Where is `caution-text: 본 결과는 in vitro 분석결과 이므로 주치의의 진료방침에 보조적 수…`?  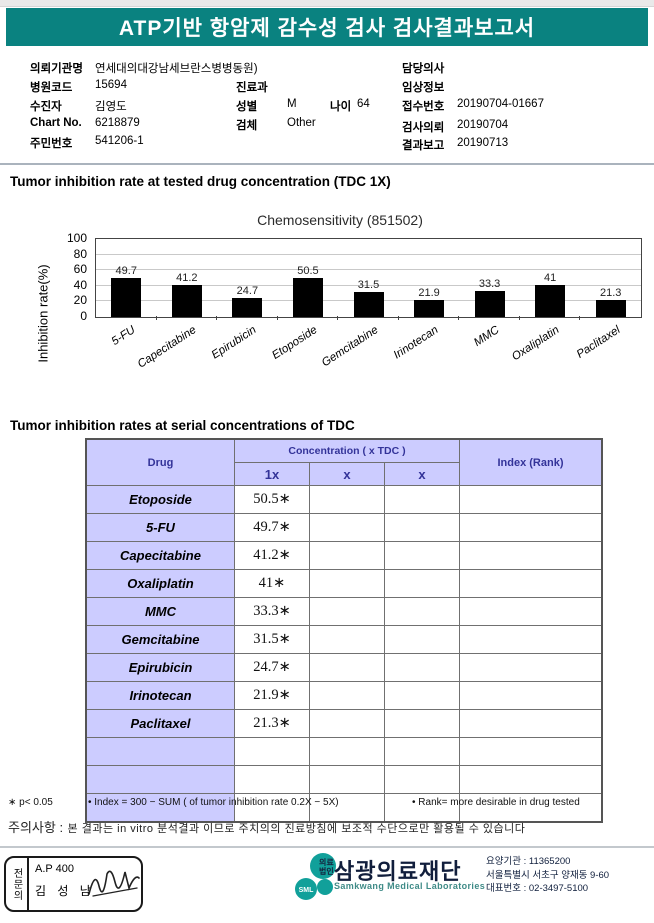 caution-text: 본 결과는 in vitro 분석결과 이므로 주치의의 진료방침에 보조적 수… is located at coordinates (296, 829).